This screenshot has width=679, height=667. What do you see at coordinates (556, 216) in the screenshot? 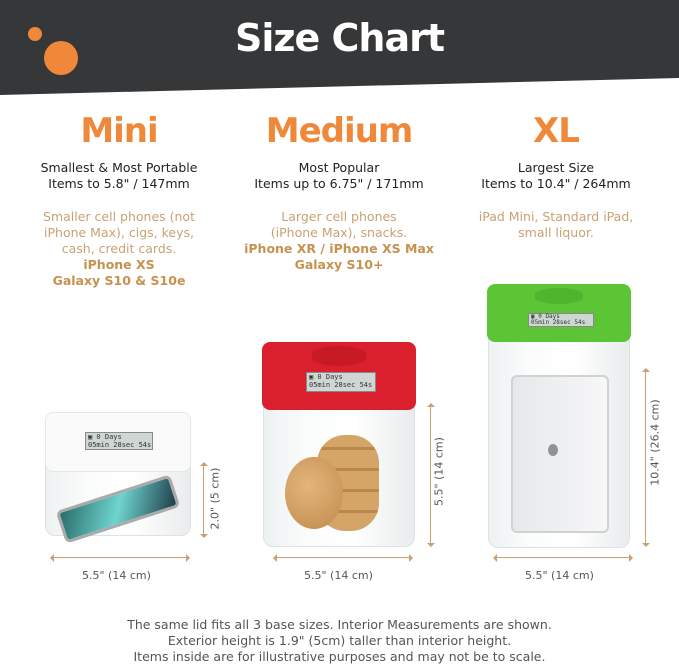
I see `desc-line: iPad Mini, Standard iPad,` at bounding box center [556, 216].